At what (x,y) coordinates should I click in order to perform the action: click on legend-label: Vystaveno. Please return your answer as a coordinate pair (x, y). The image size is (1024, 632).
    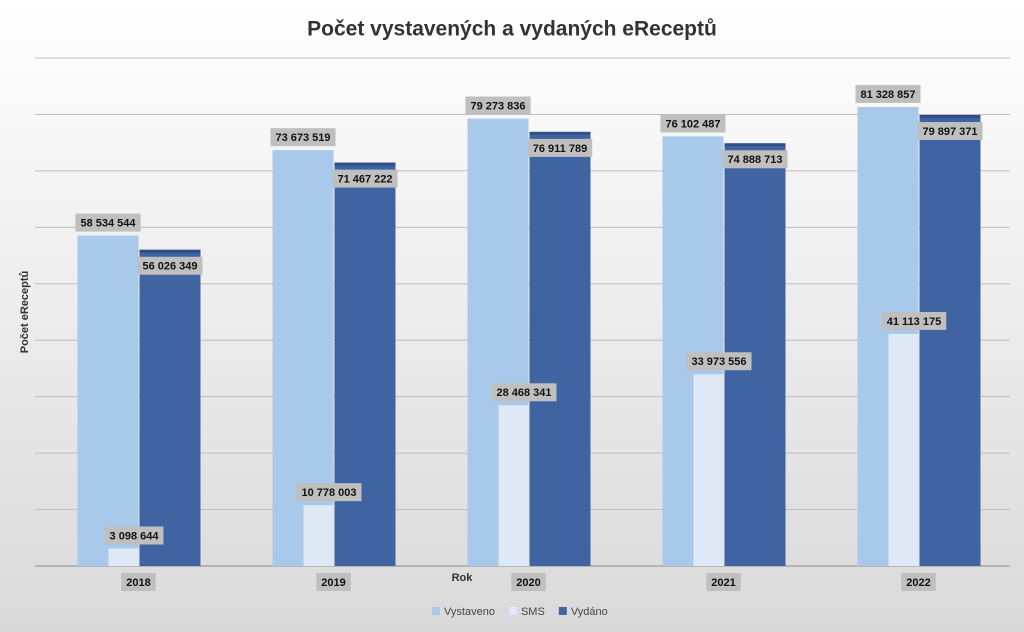
    Looking at the image, I should click on (469, 612).